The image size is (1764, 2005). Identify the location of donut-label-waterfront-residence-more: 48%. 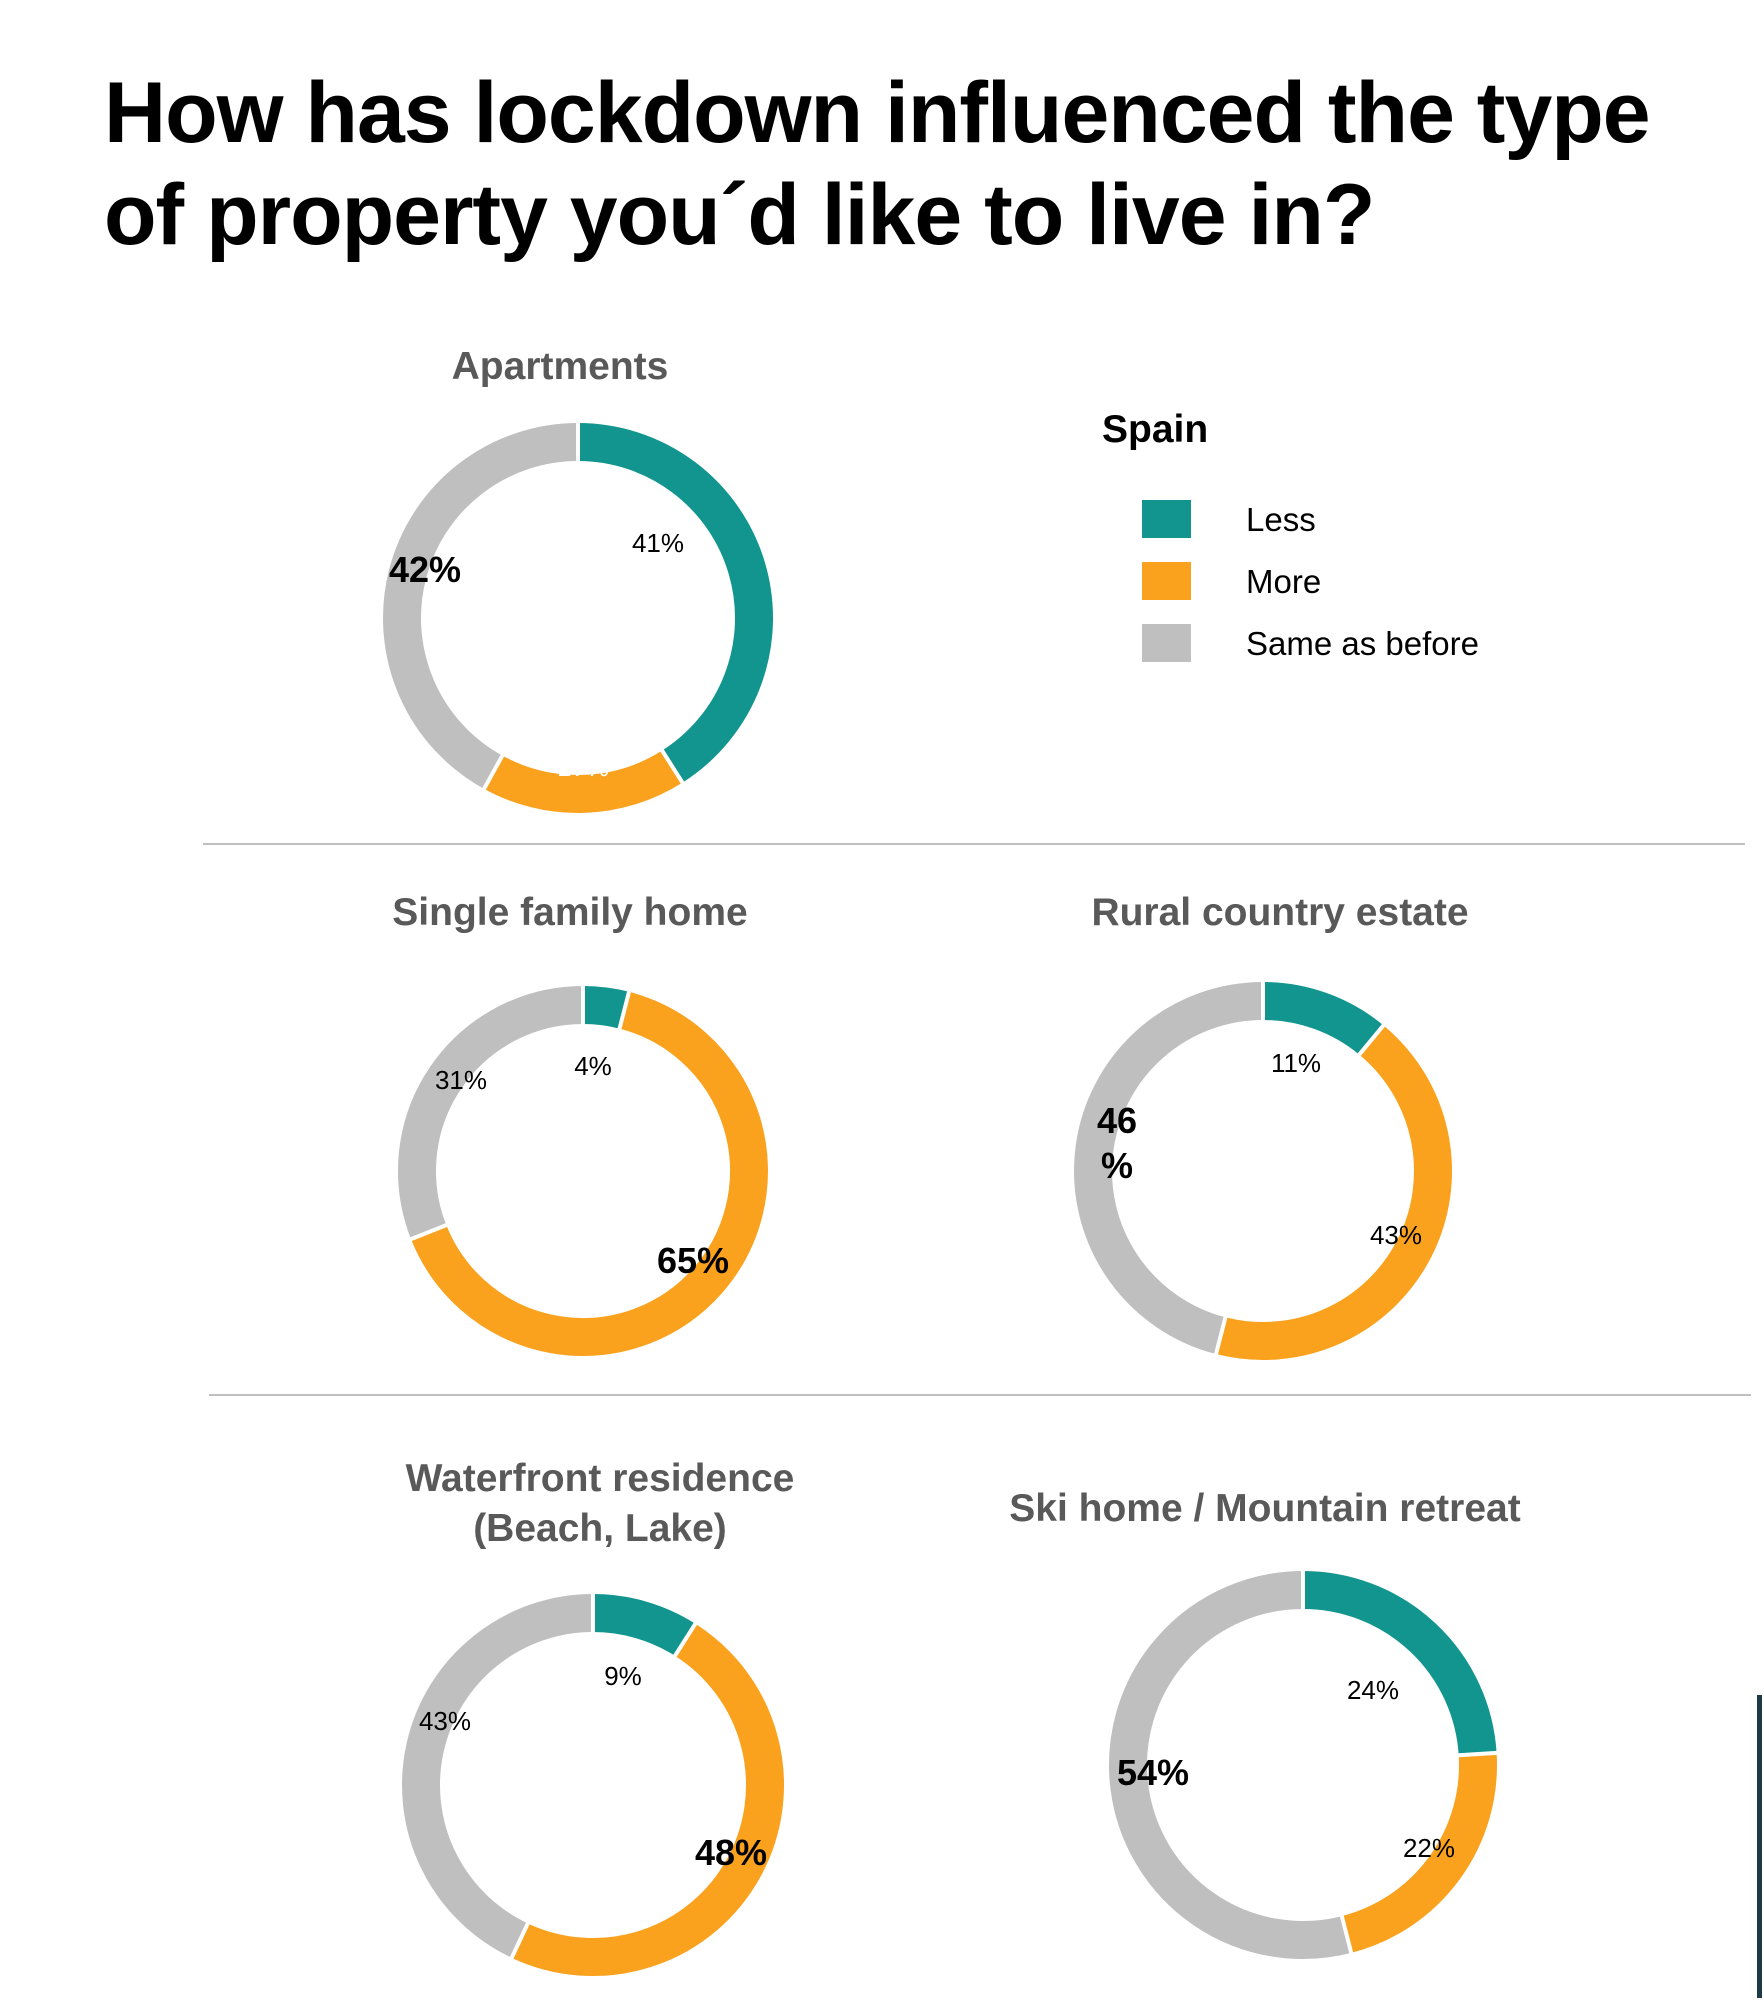
(731, 1852).